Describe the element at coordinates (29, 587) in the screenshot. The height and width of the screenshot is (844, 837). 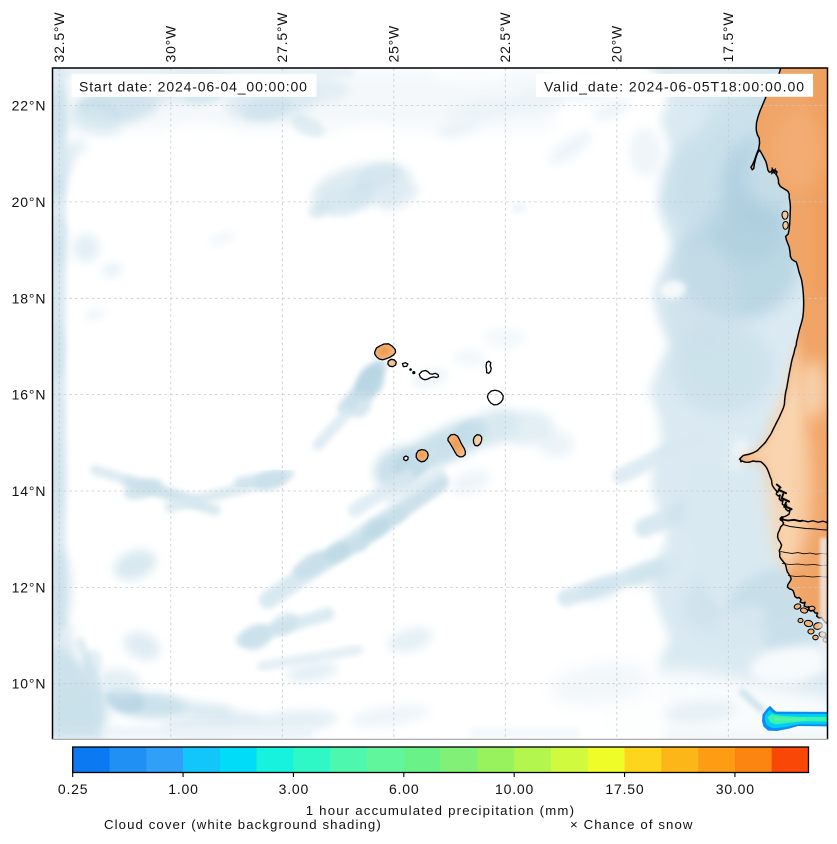
I see `svg-text: 12°N` at that location.